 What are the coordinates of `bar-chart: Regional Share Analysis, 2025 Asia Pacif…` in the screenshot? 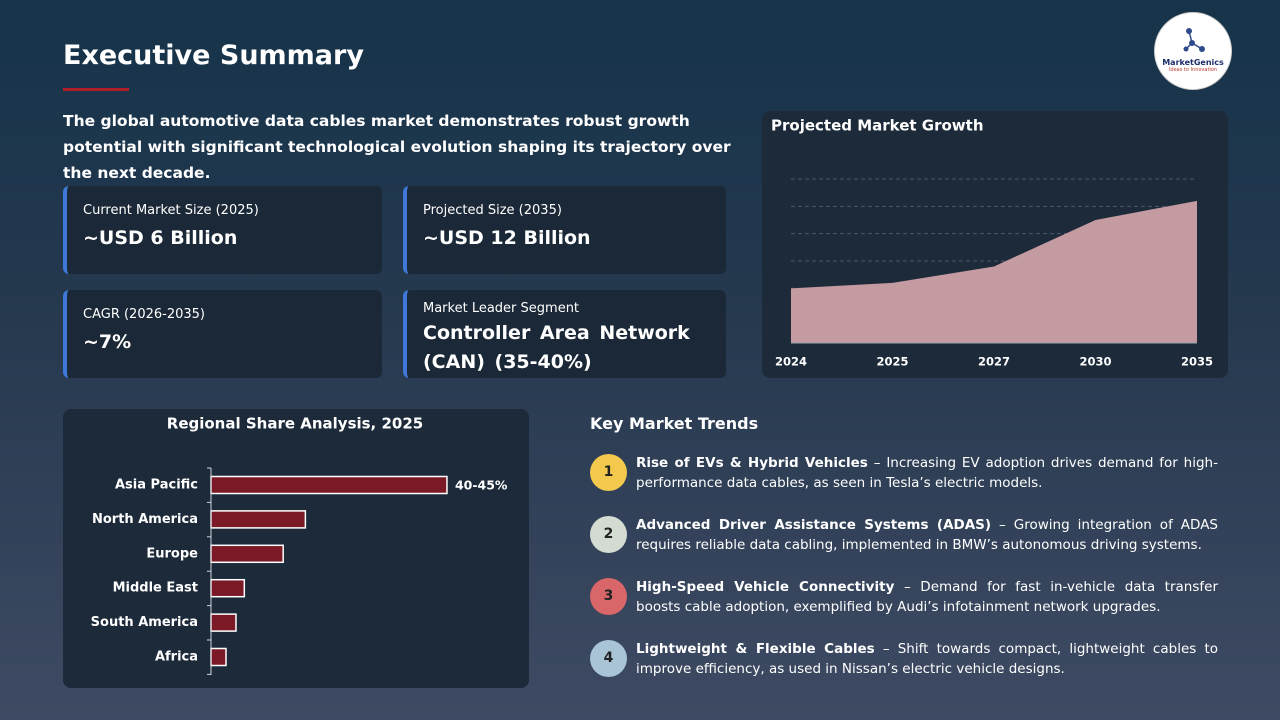 It's located at (296, 548).